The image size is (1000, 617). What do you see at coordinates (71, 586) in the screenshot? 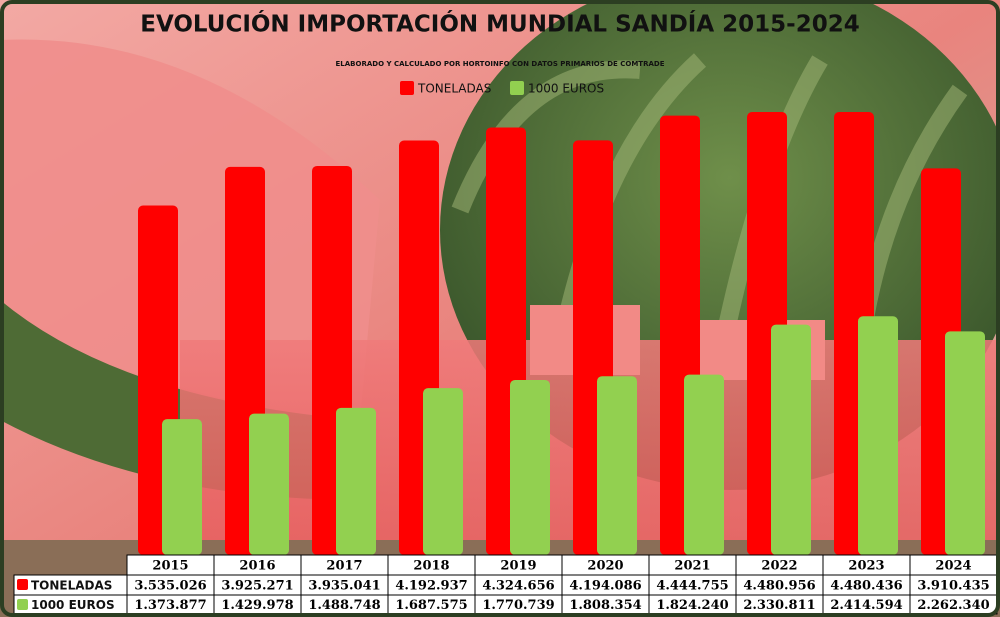
I see `row-label: TONELADAS` at bounding box center [71, 586].